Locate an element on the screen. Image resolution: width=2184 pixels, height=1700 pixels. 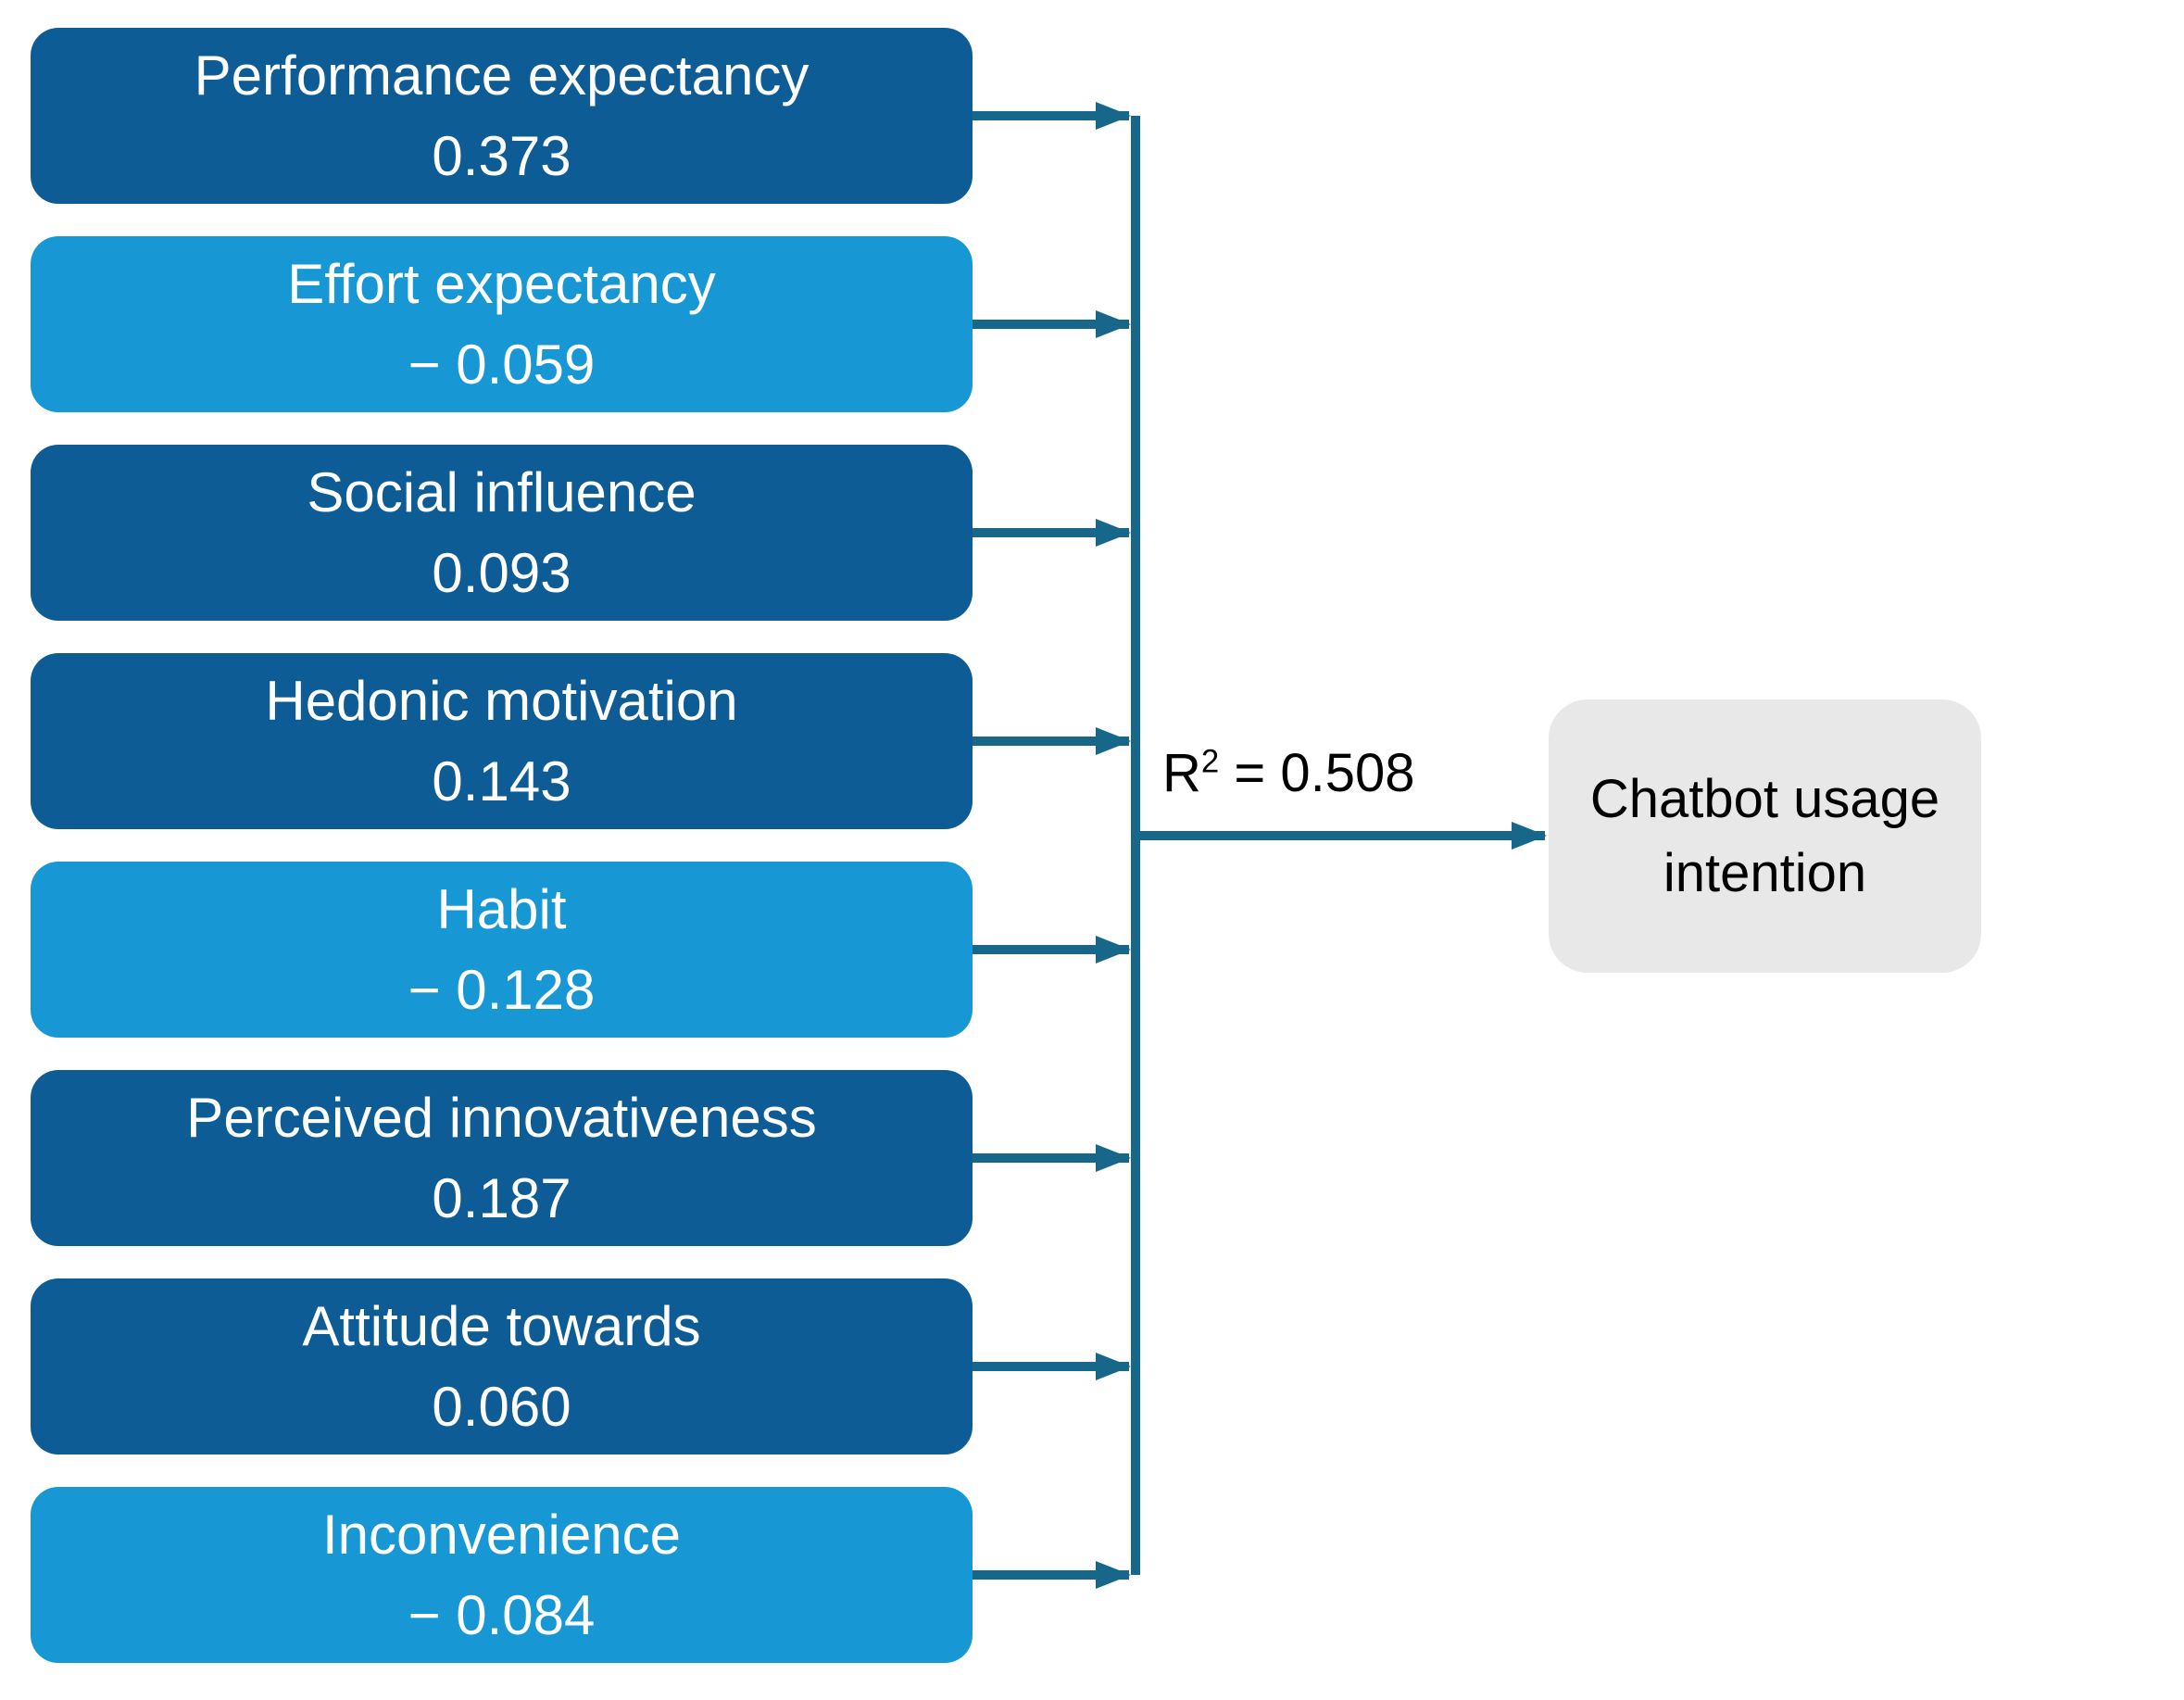
factor-box-effort-expectancy: Effort expectancy − 0.059 is located at coordinates (502, 324).